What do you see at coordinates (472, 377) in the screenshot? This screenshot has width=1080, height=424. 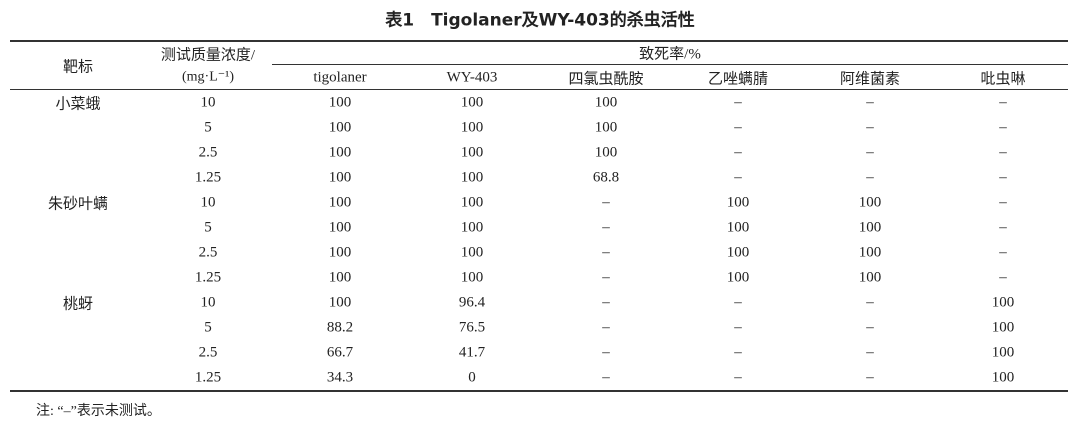 I see `value-cell: 0` at bounding box center [472, 377].